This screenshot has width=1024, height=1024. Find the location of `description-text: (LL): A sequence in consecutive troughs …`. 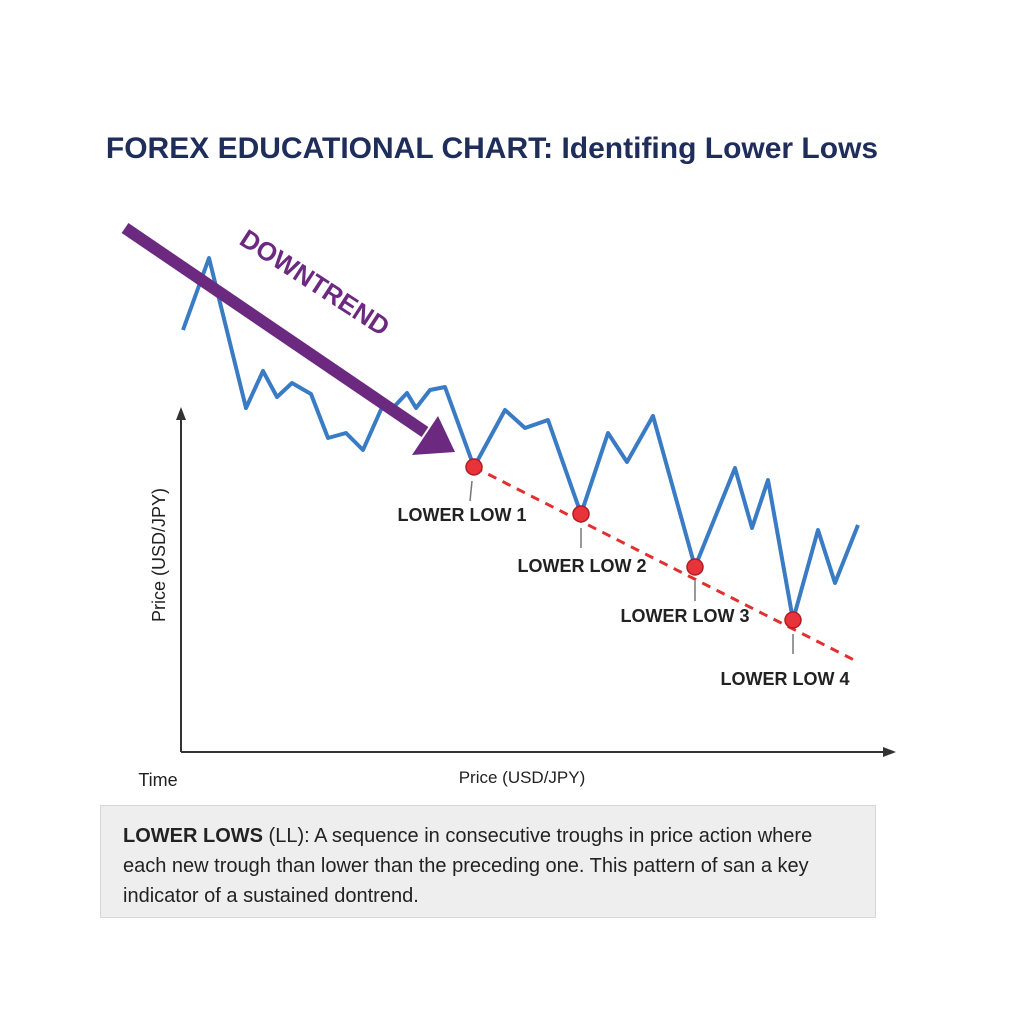

description-text: (LL): A sequence in consecutive troughs … is located at coordinates (468, 866).